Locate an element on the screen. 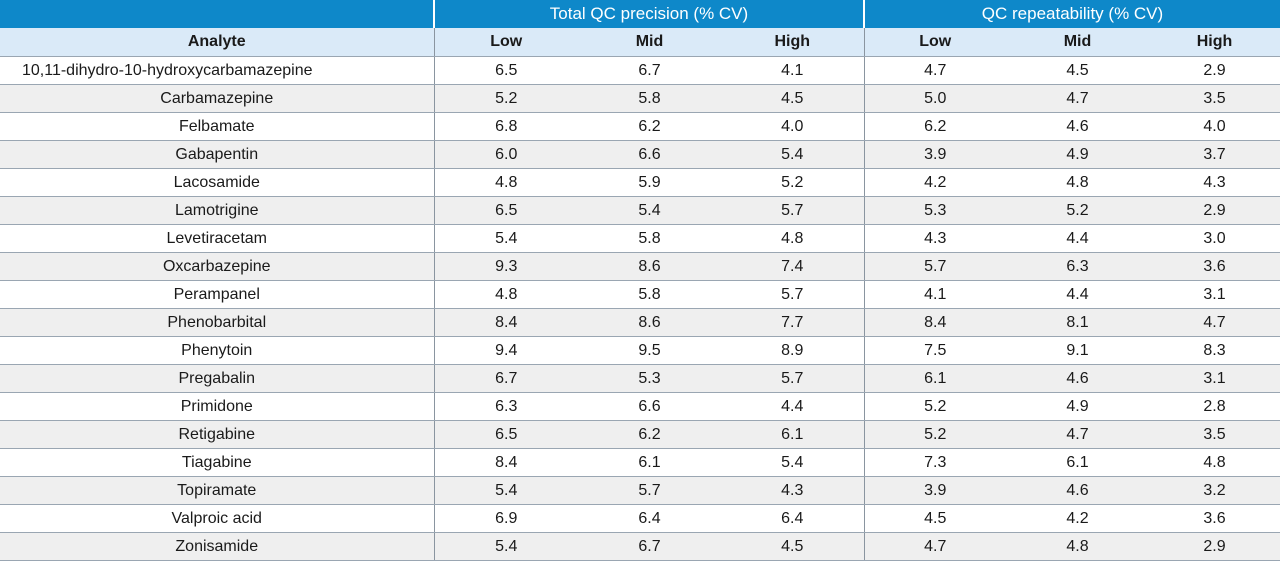 The height and width of the screenshot is (576, 1280). table-row: Phenobarbital 8.4 8.6 7.7 8.4 8.1 4.7 is located at coordinates (640, 322).